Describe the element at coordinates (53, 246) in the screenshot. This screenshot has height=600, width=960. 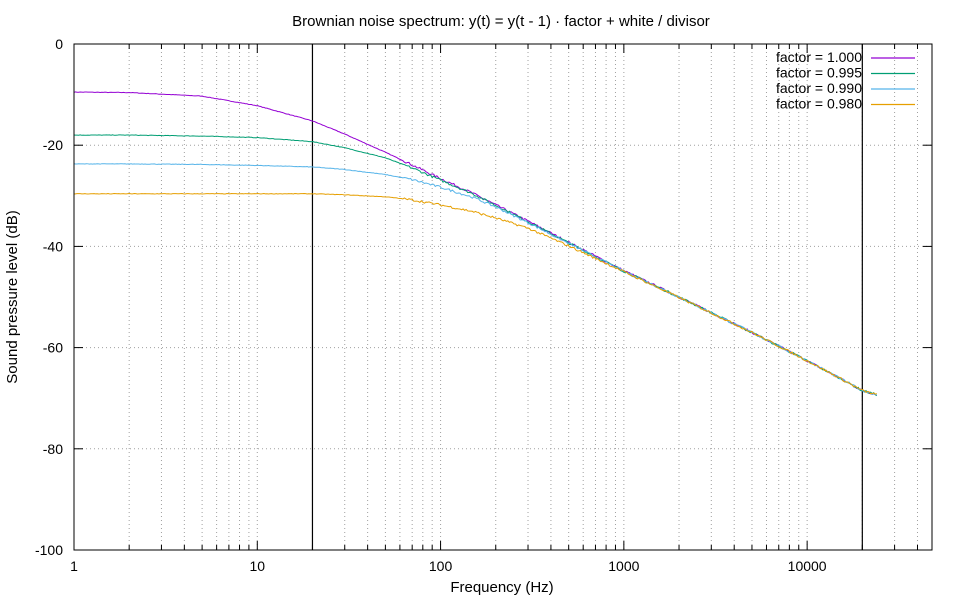
I see `y-tick-label: -40` at that location.